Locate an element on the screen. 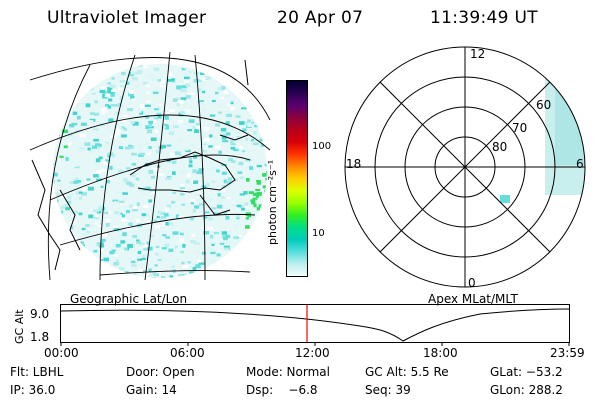  ip-status: IP: 36.0 is located at coordinates (33, 390).